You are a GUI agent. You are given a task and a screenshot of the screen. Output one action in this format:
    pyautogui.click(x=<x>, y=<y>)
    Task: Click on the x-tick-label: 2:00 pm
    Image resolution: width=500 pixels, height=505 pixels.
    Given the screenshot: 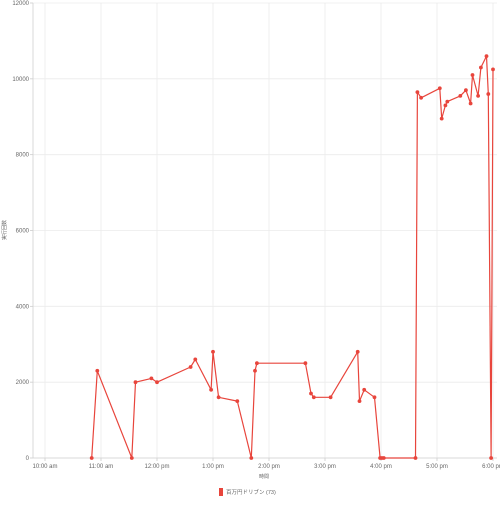 What is the action you would take?
    pyautogui.click(x=269, y=467)
    